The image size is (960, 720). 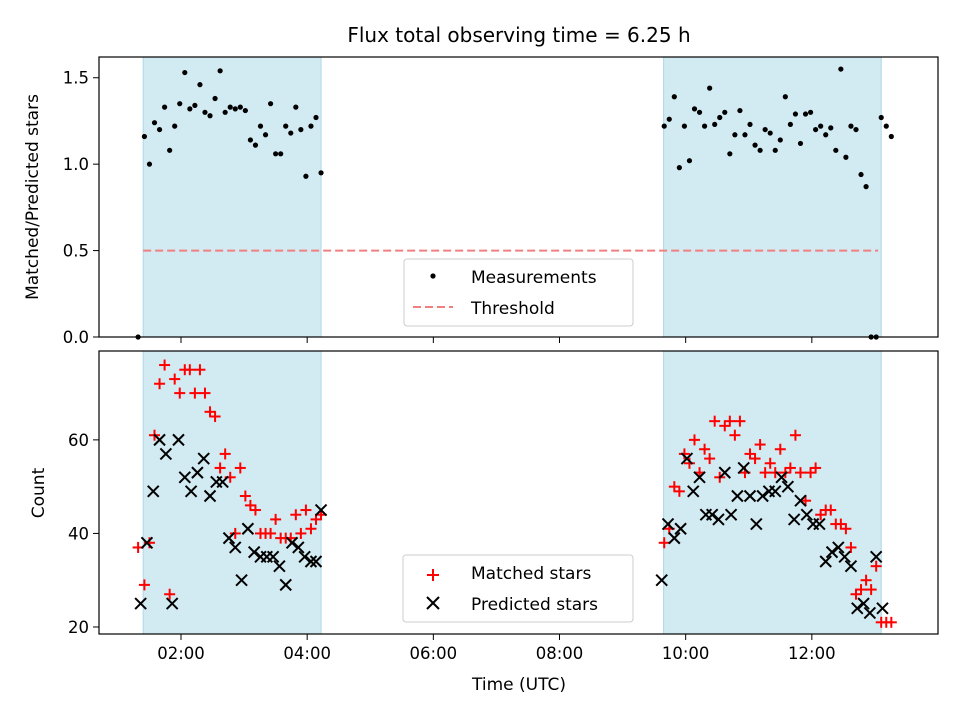 I want to click on legend-threshold-label: Threshold, so click(x=512, y=309).